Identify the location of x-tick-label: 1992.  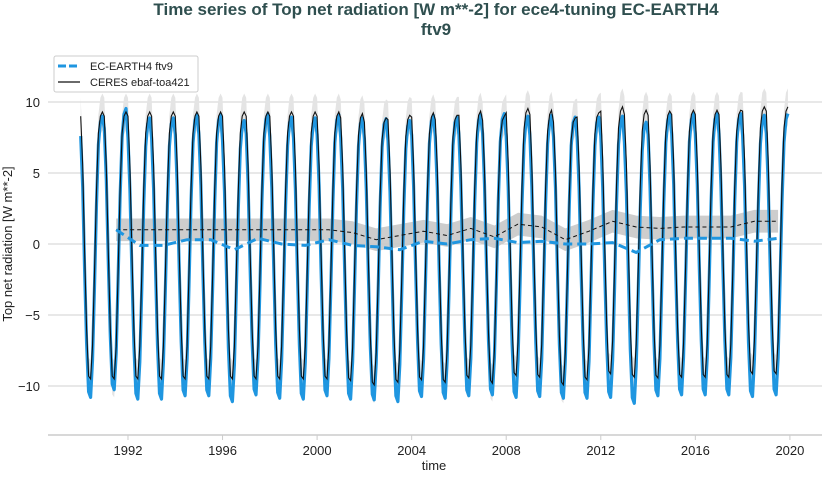
(128, 450).